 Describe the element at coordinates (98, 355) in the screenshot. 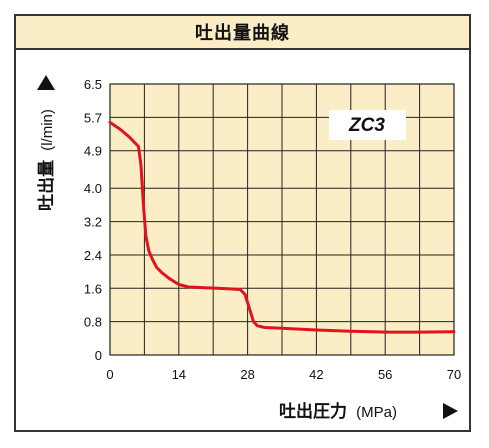

I see `y-tick-label: 0` at that location.